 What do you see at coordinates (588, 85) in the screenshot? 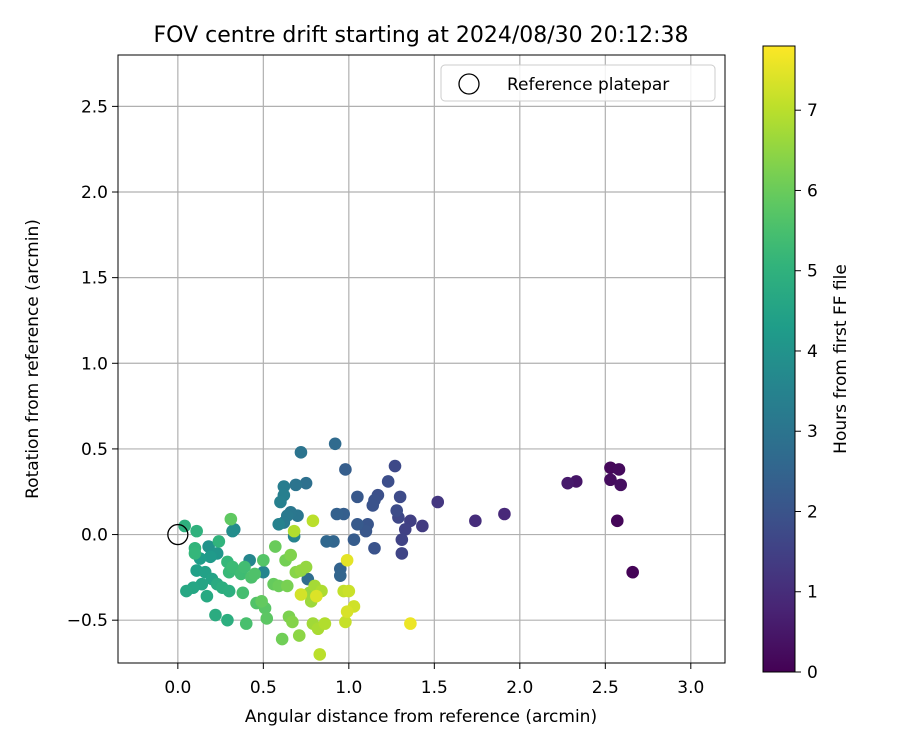
I see `legend-entry-label: Reference platepar` at bounding box center [588, 85].